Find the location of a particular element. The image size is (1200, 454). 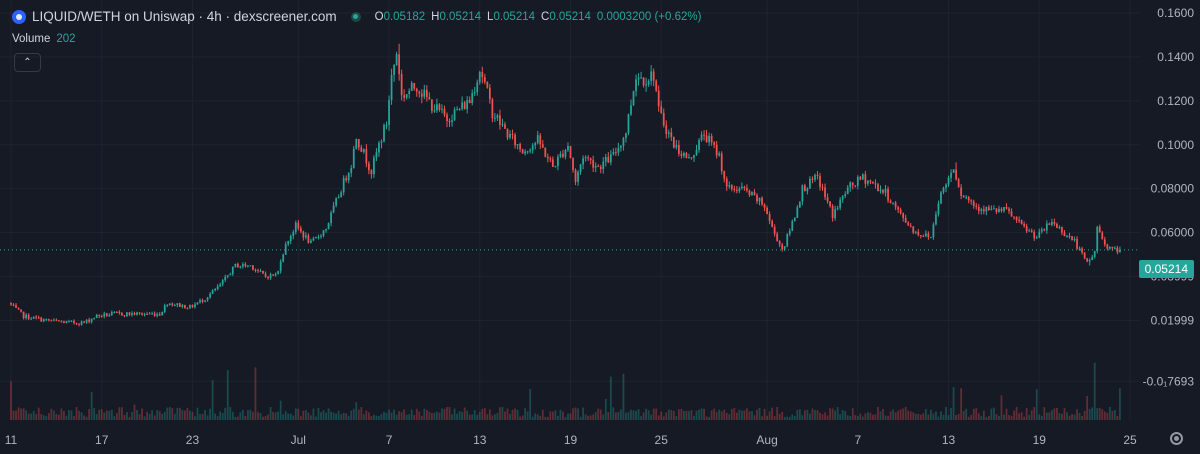

price-tick-label: 0.1200 is located at coordinates (1175, 101).